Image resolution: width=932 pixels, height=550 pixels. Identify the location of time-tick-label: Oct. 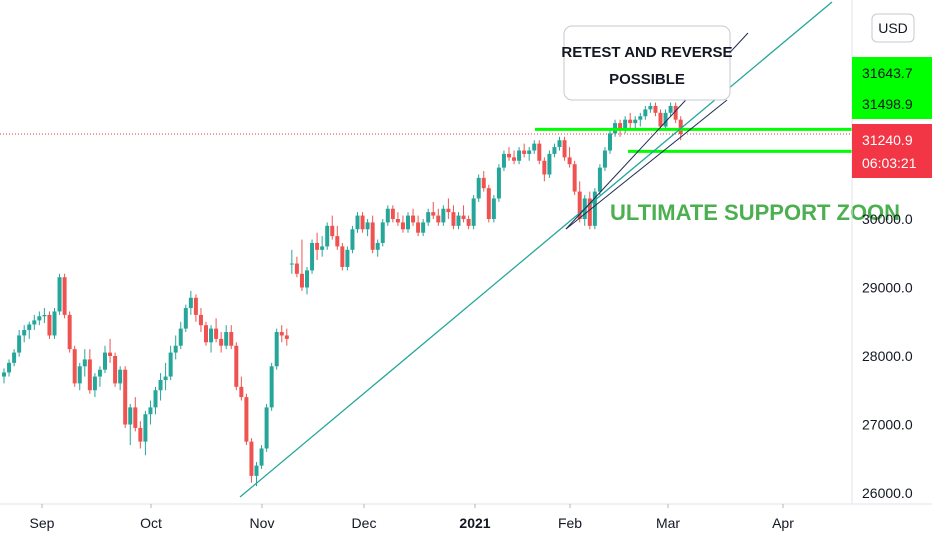
(151, 523).